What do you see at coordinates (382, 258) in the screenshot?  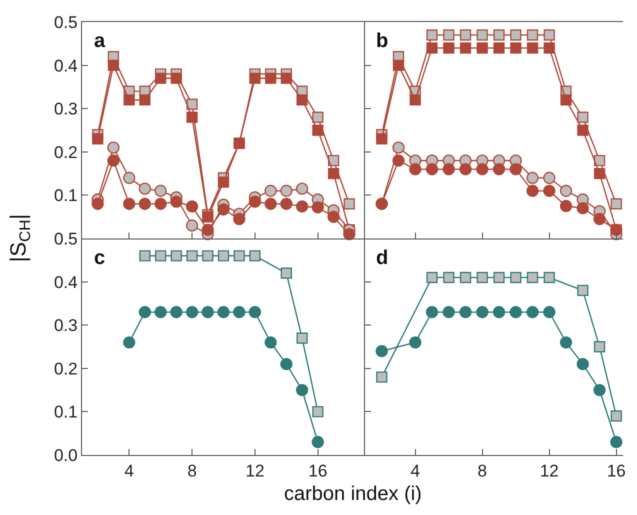 I see `annotation: d` at bounding box center [382, 258].